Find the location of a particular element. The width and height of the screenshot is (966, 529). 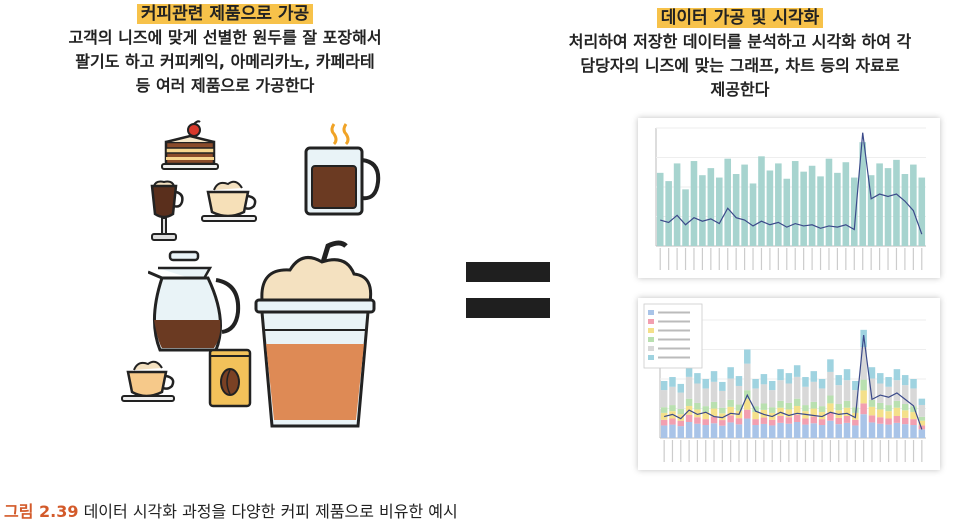

series-line is located at coordinates (791, 183).